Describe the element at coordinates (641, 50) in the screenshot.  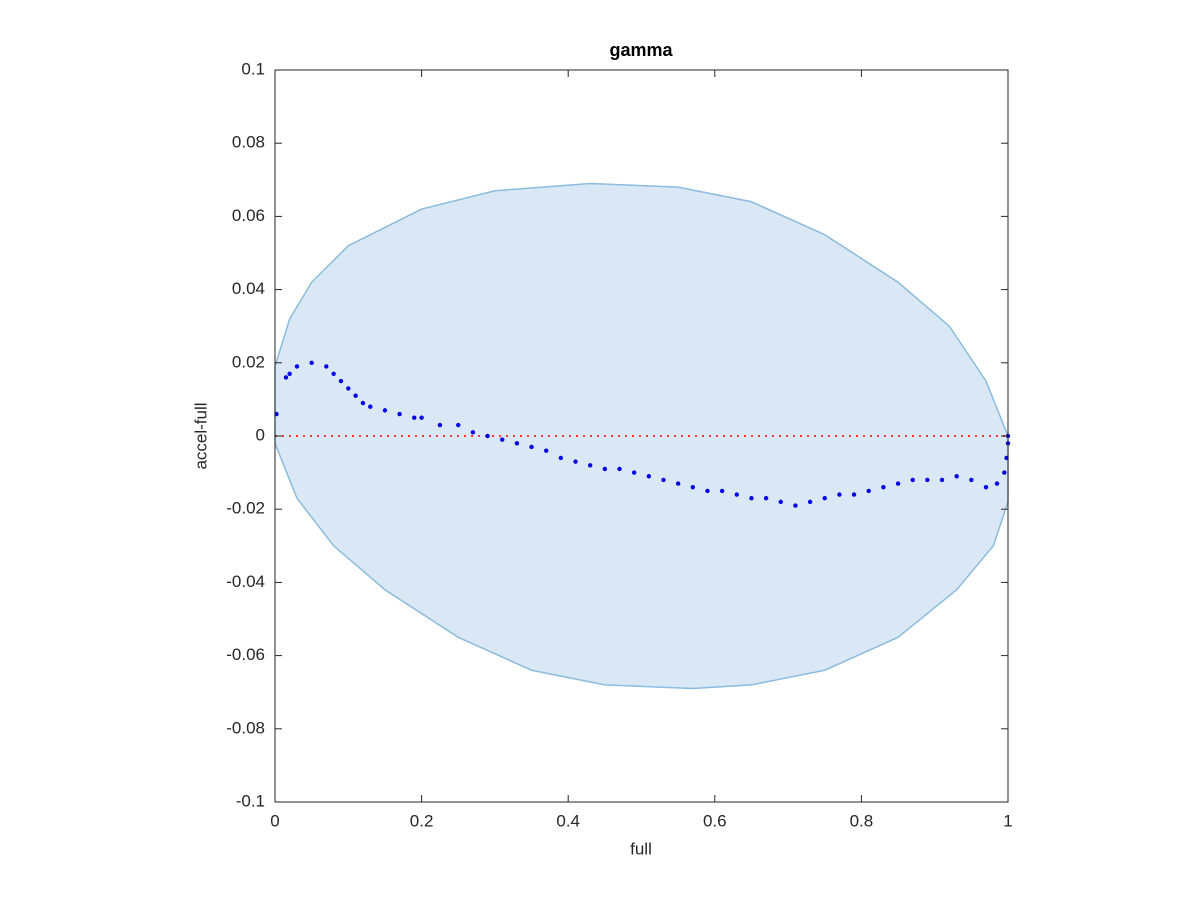
I see `chart-title: gamma` at that location.